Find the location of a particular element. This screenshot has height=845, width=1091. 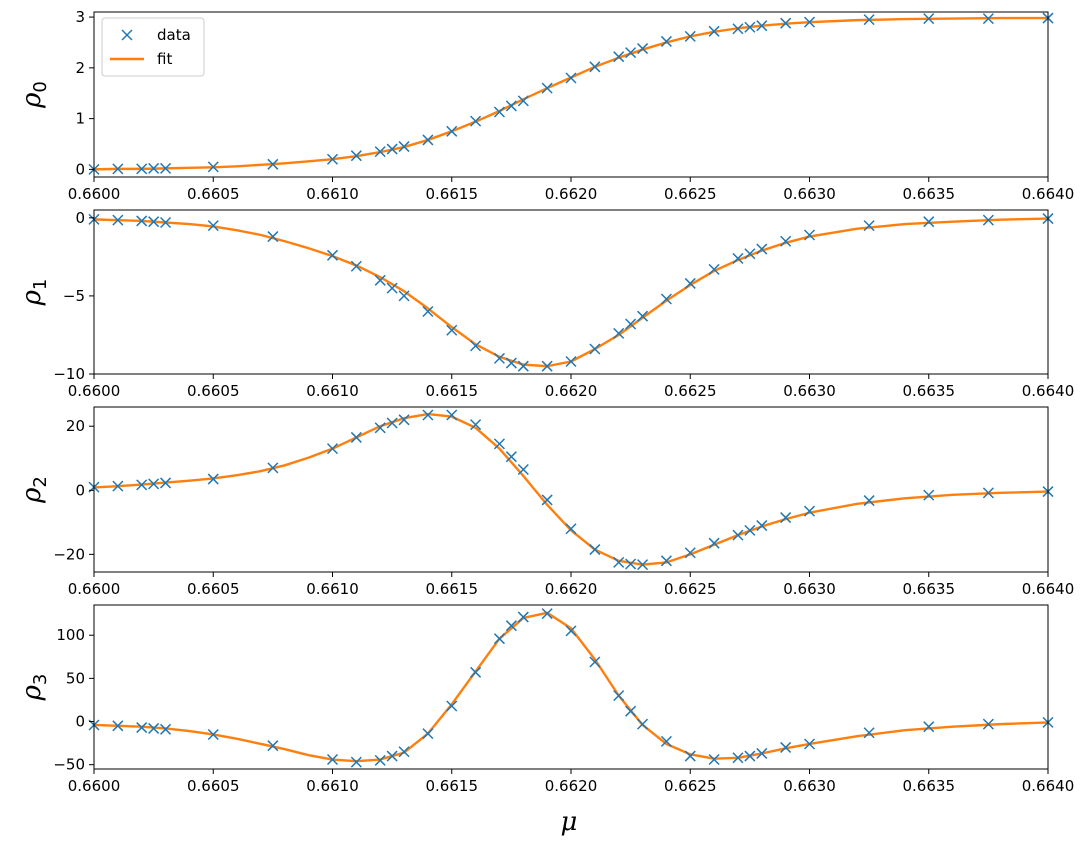

y-tick-label: 3 is located at coordinates (80, 17).